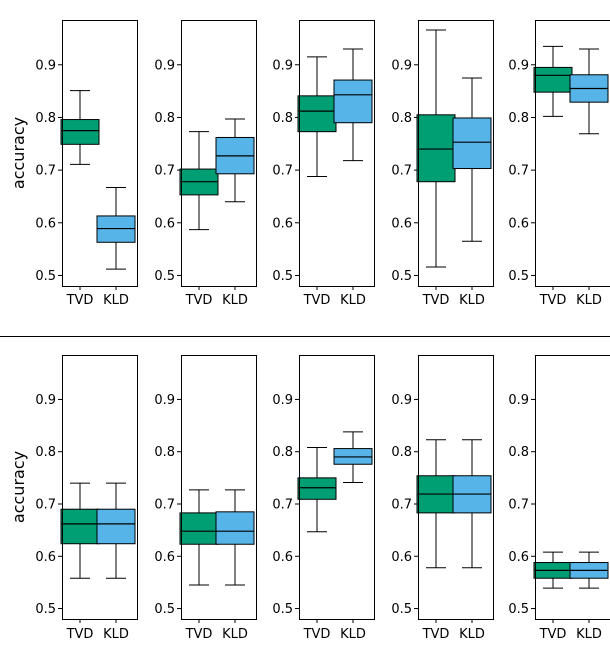 The width and height of the screenshot is (610, 648). I want to click on panel-1-1: 0.5 0.6 0.7 0.8 0.9 TVD KLD, so click(86, 164).